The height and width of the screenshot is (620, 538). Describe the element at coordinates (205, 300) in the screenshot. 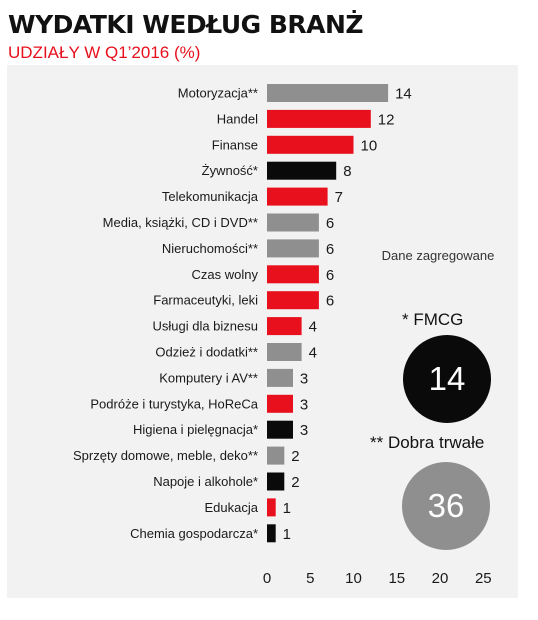

I see `category-label: Farmaceutyki, leki` at that location.